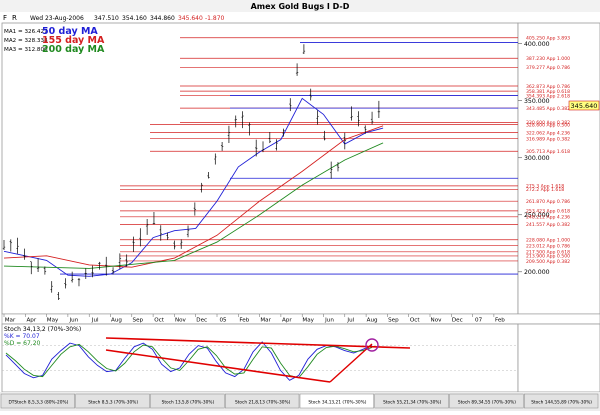  What do you see at coordinates (537, 44) in the screenshot?
I see `price-tick-label: 400.000` at bounding box center [537, 44].